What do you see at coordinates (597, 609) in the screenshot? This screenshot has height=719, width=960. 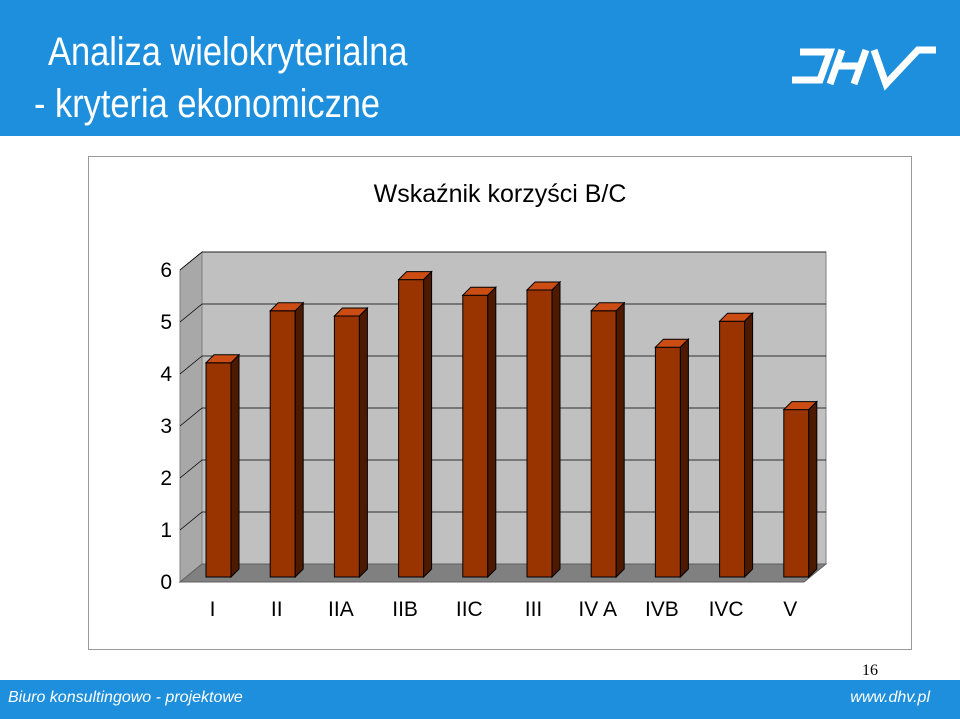 I see `x-tick-label: IV A` at bounding box center [597, 609].